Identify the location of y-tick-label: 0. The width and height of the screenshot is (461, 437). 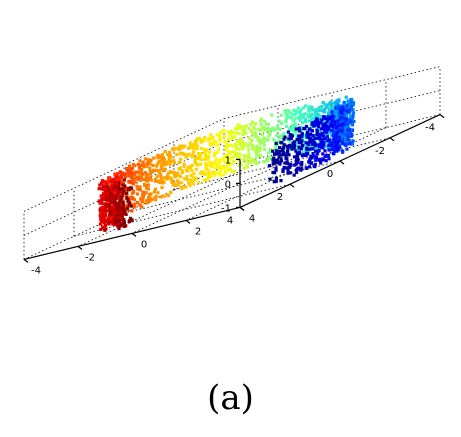
(144, 244).